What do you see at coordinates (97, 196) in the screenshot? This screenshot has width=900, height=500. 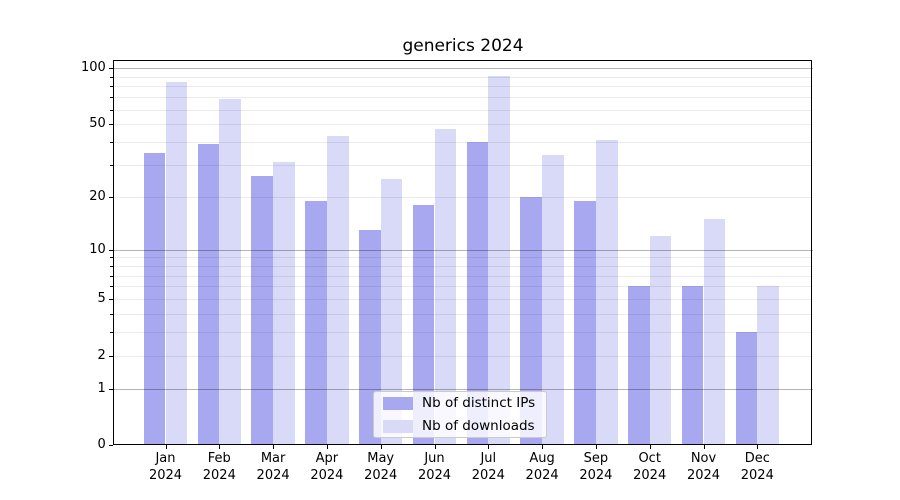 I see `y-tick-label: 20` at bounding box center [97, 196].